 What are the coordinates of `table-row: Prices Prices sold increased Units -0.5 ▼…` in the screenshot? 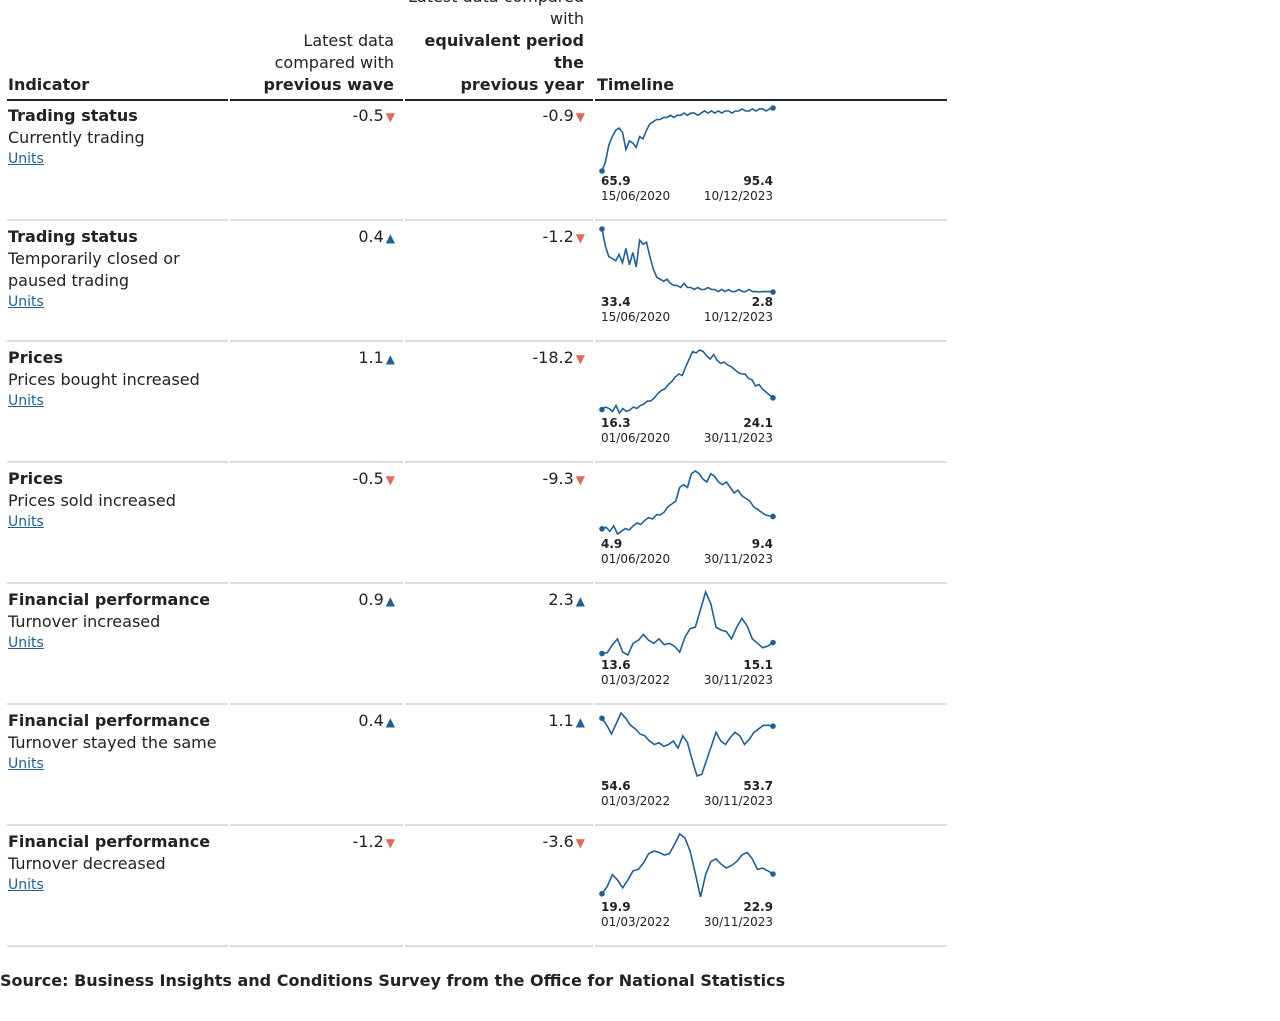 It's located at (477, 523).